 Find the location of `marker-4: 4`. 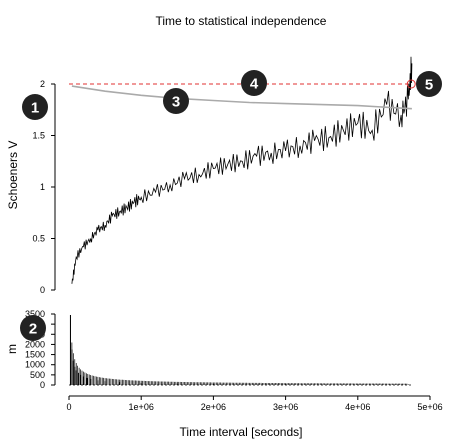

marker-4: 4 is located at coordinates (254, 83).